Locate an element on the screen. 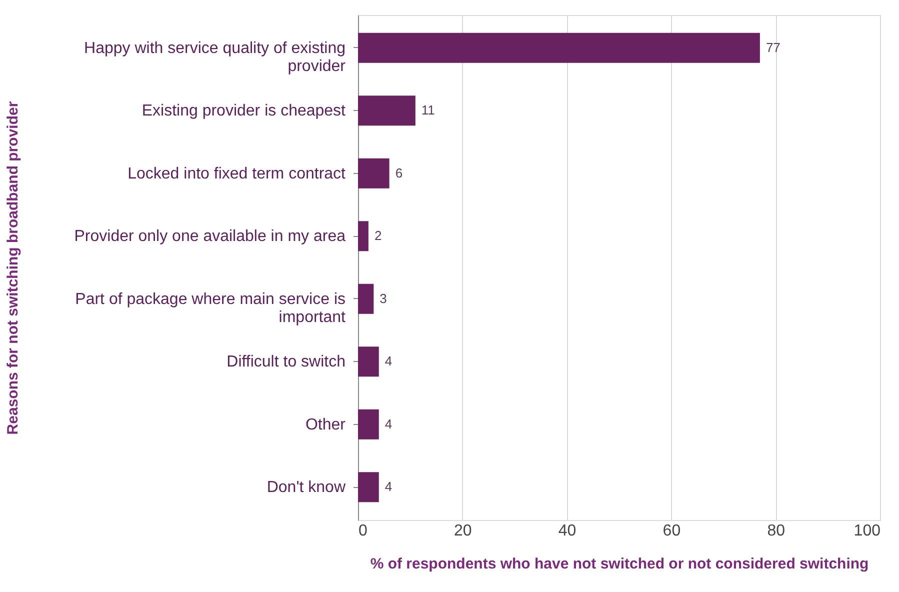  data-label: 11 is located at coordinates (428, 110).